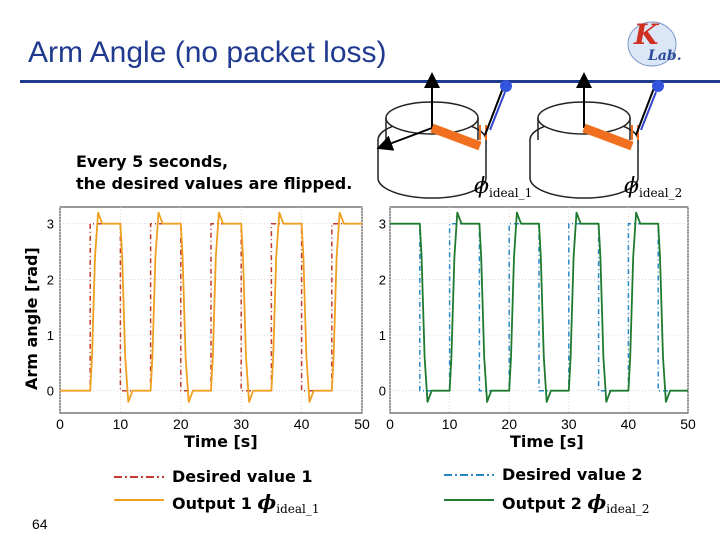 The height and width of the screenshot is (540, 720). I want to click on note-line-1: Every 5 seconds,, so click(152, 161).